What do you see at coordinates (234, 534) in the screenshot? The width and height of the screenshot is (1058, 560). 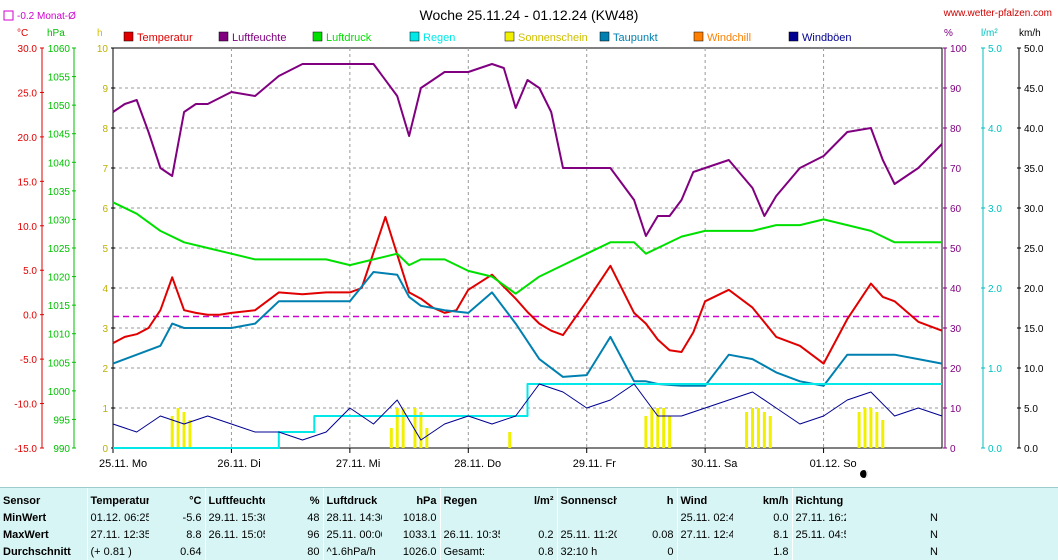 I see `stats-cell-time: 26.11. 15:05` at bounding box center [234, 534].